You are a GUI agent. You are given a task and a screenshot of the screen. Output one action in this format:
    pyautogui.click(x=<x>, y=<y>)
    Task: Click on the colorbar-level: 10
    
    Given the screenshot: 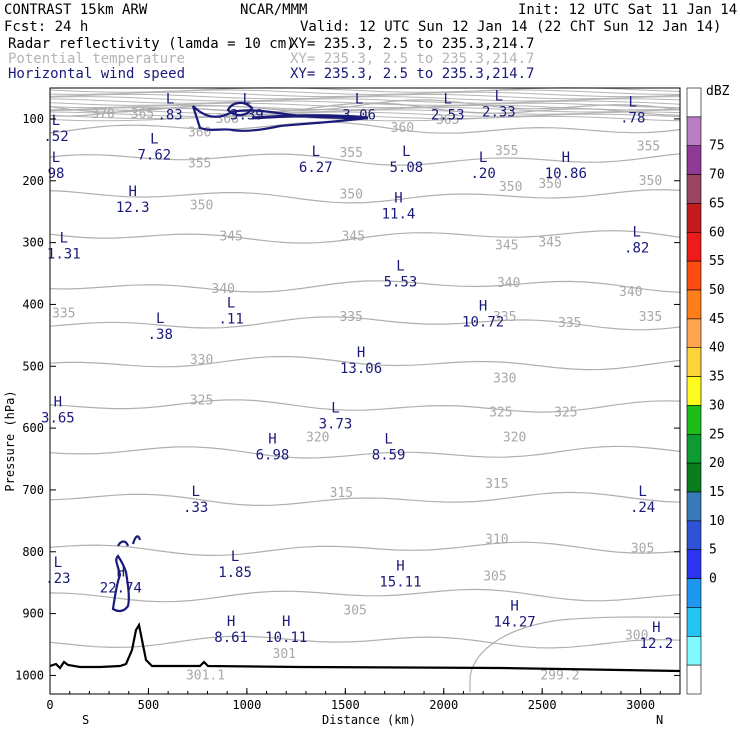 What is the action you would take?
    pyautogui.click(x=717, y=521)
    